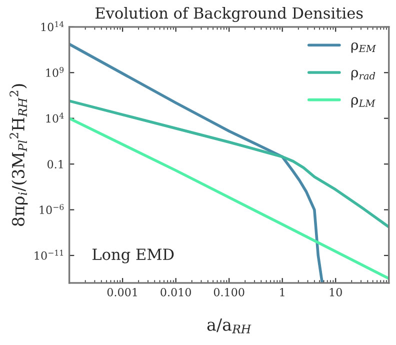 The image size is (396, 345). What do you see at coordinates (175, 292) in the screenshot?
I see `x-tick-label: 0.010` at bounding box center [175, 292].